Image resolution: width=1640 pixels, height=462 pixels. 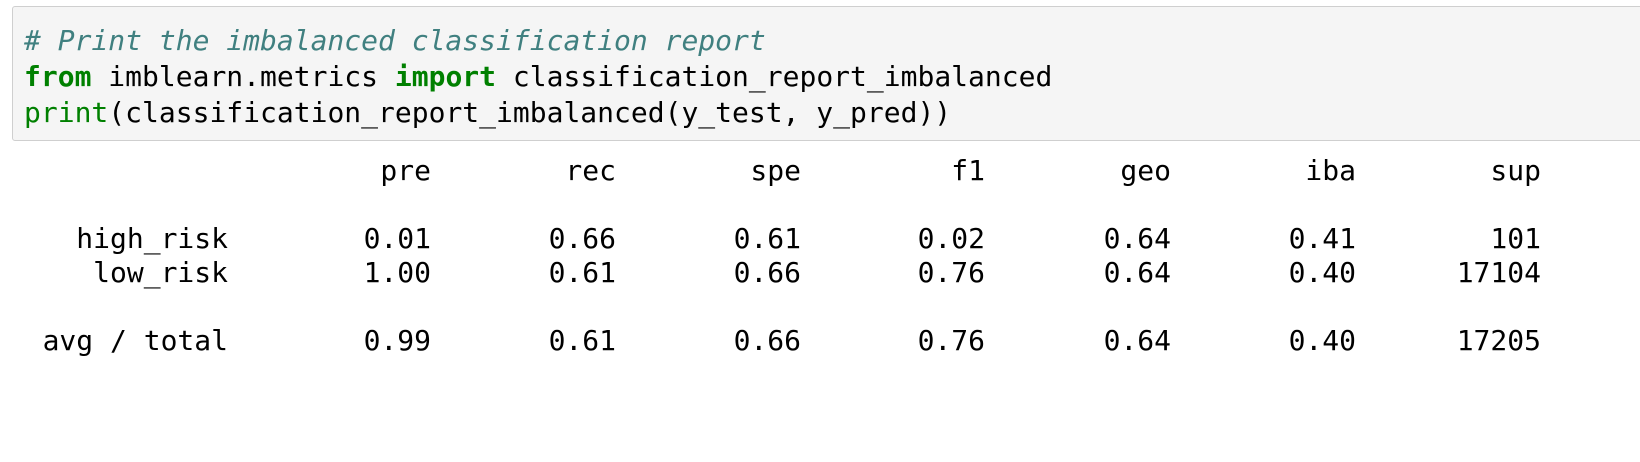 What do you see at coordinates (1515, 170) in the screenshot?
I see `header-sup: sup` at bounding box center [1515, 170].